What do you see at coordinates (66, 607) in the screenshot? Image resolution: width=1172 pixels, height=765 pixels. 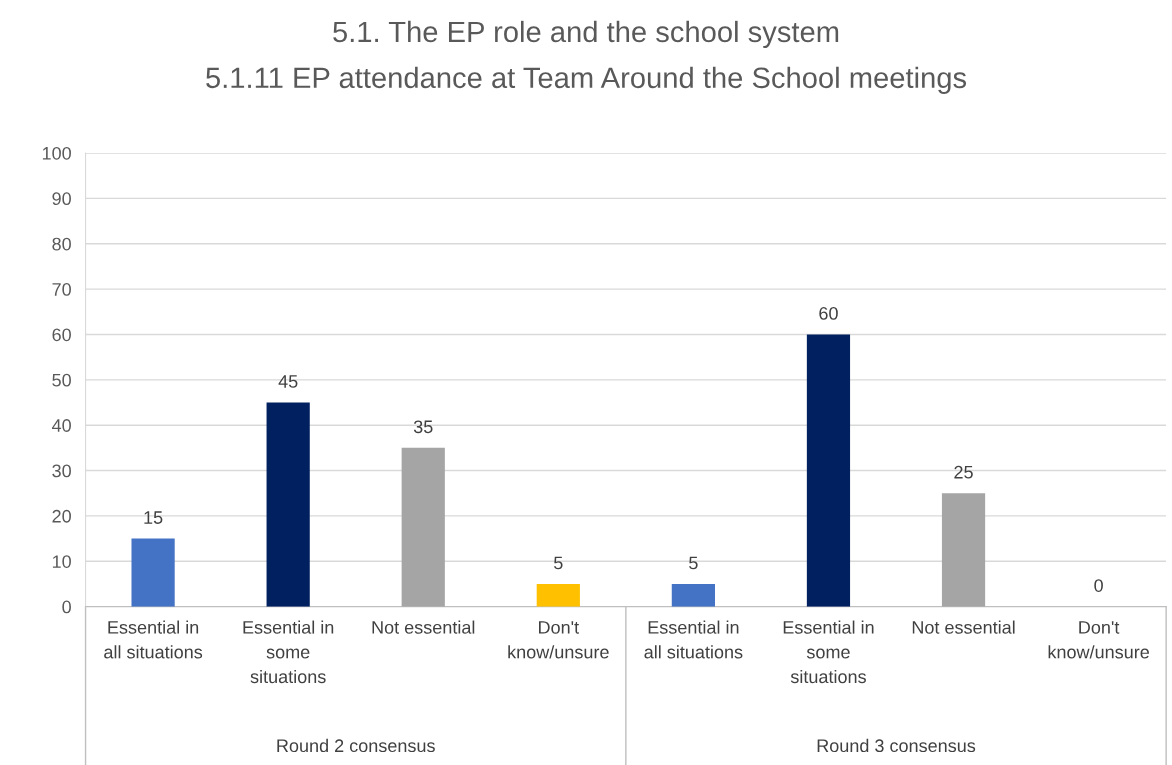 I see `y-tick-label: 0` at bounding box center [66, 607].